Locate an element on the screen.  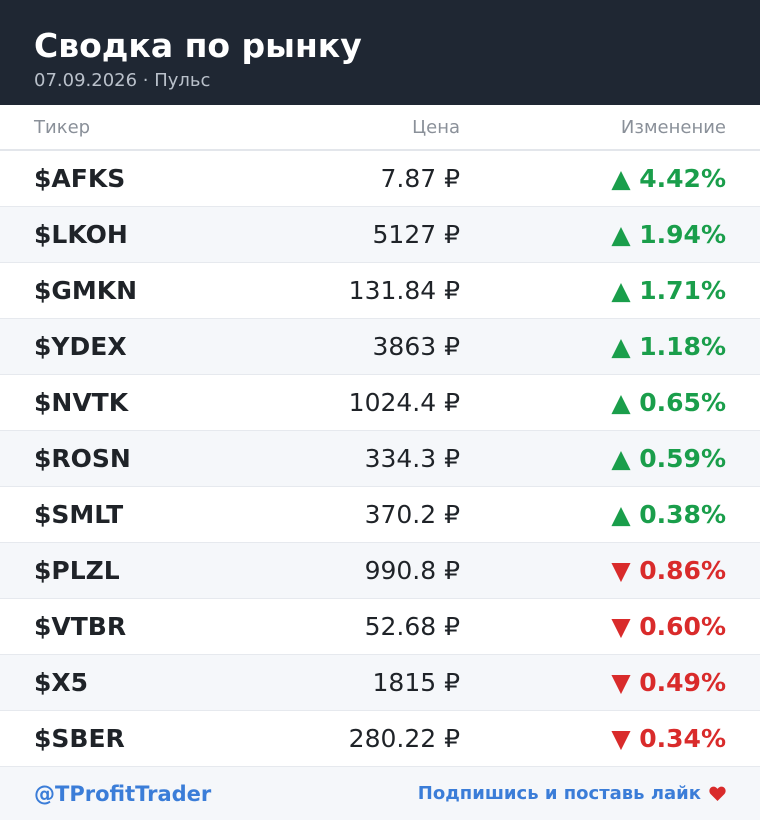
table-row: $VTBR 52.68 ₽ ▼ 0.60% is located at coordinates (380, 627).